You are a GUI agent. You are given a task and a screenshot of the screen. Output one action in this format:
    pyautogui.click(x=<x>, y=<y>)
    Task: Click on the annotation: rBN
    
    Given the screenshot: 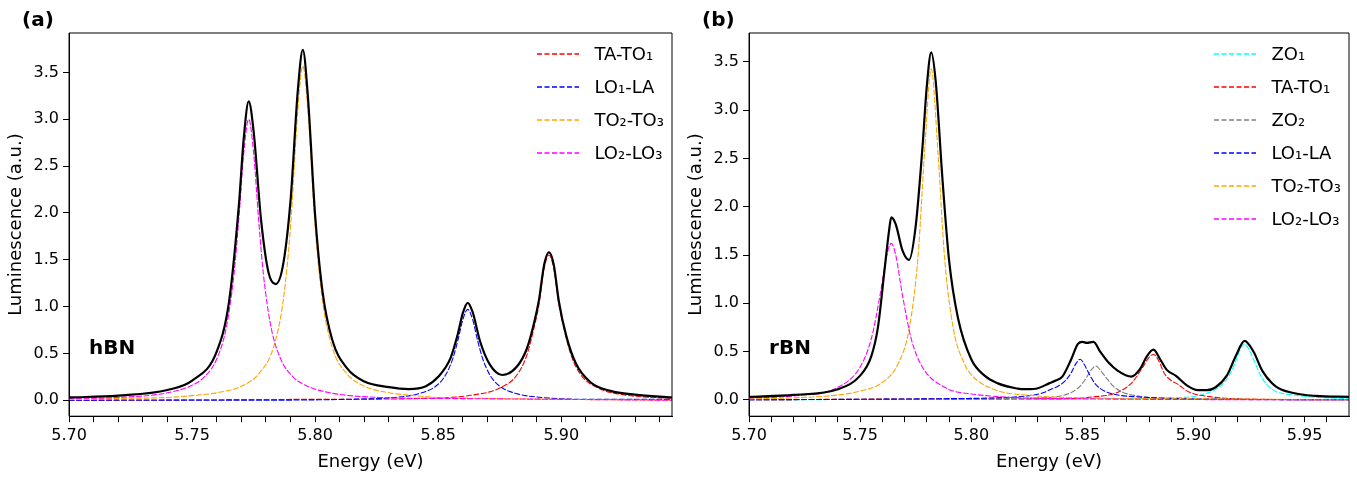 What is the action you would take?
    pyautogui.click(x=790, y=347)
    